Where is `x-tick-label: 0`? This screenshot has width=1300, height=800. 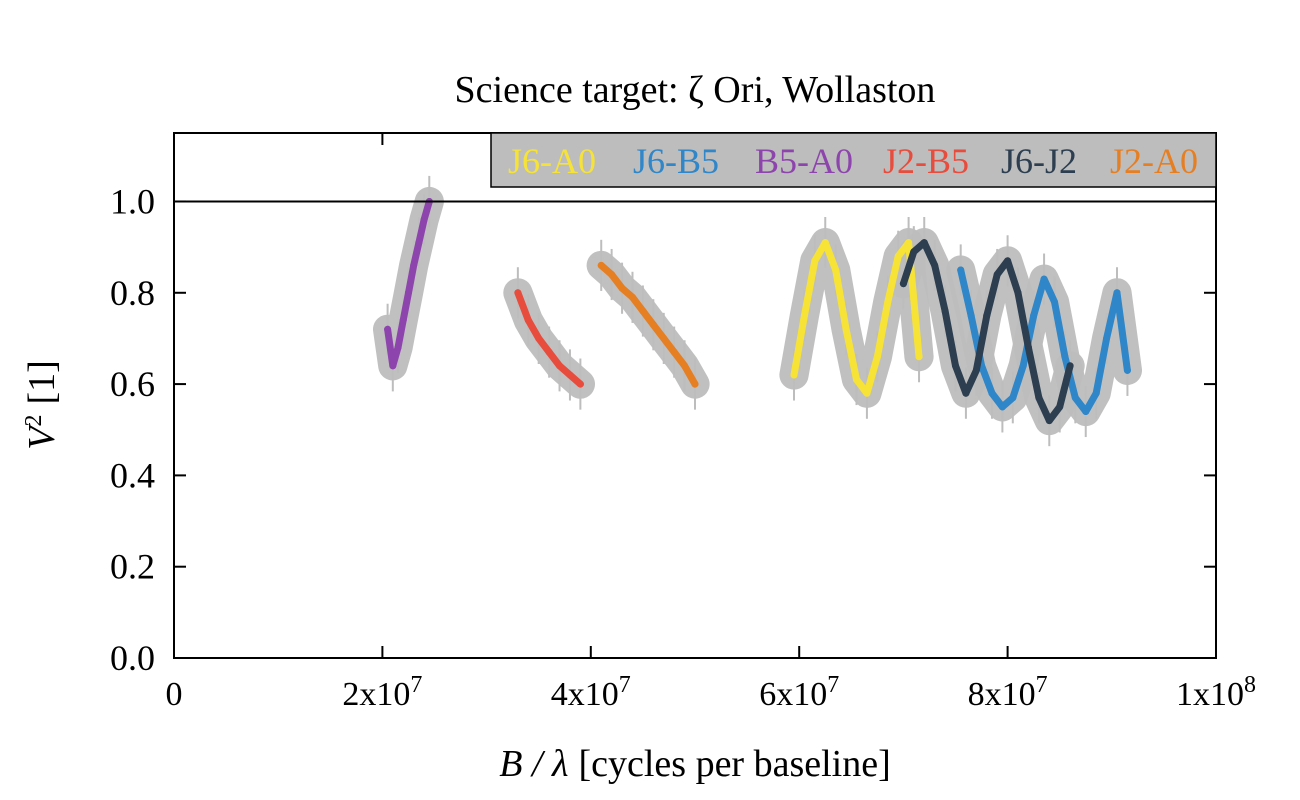 x-tick-label: 0 is located at coordinates (174, 694).